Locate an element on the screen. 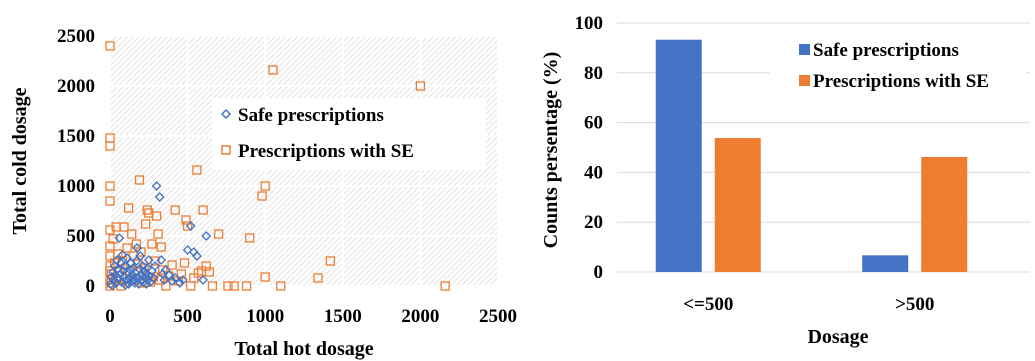  scatter-y-tick-label: 1500 is located at coordinates (76, 136).